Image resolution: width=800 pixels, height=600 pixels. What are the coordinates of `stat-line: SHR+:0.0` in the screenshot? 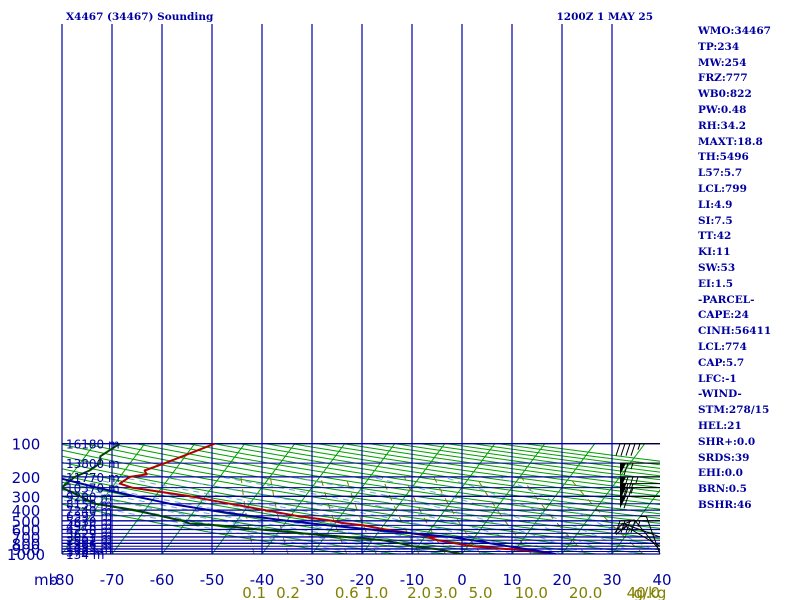 It's located at (727, 441).